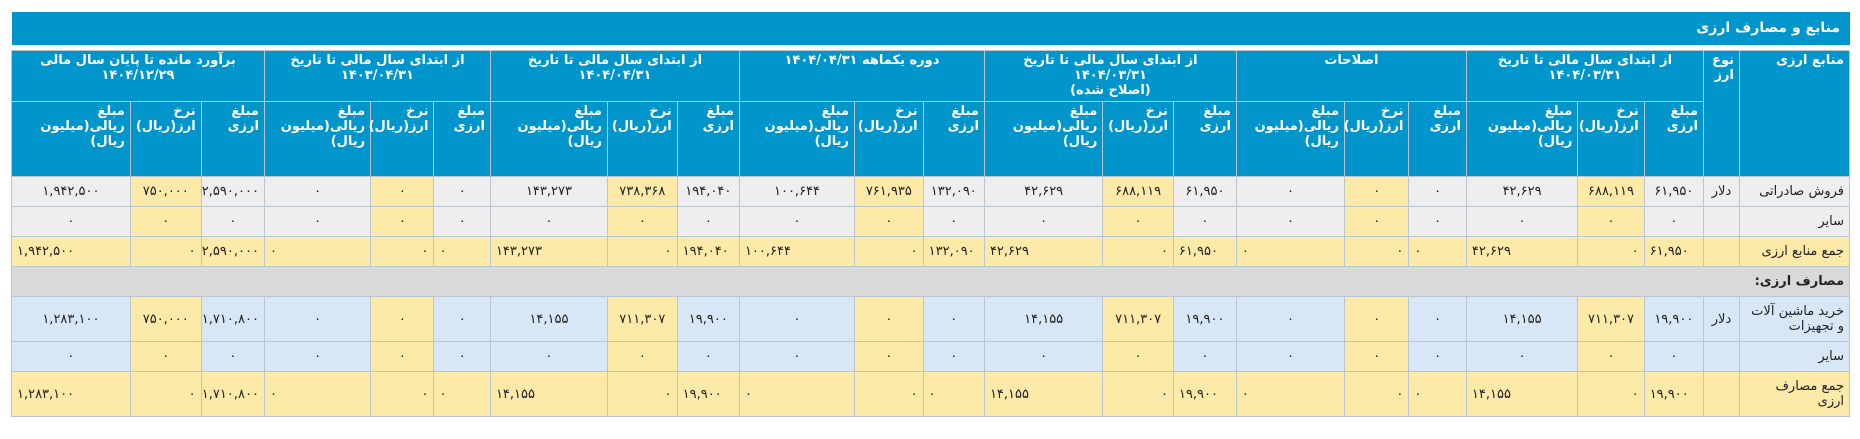 Image resolution: width=1860 pixels, height=439 pixels. What do you see at coordinates (1351, 60) in the screenshot?
I see `group-header-line: اصلاحات` at bounding box center [1351, 60].